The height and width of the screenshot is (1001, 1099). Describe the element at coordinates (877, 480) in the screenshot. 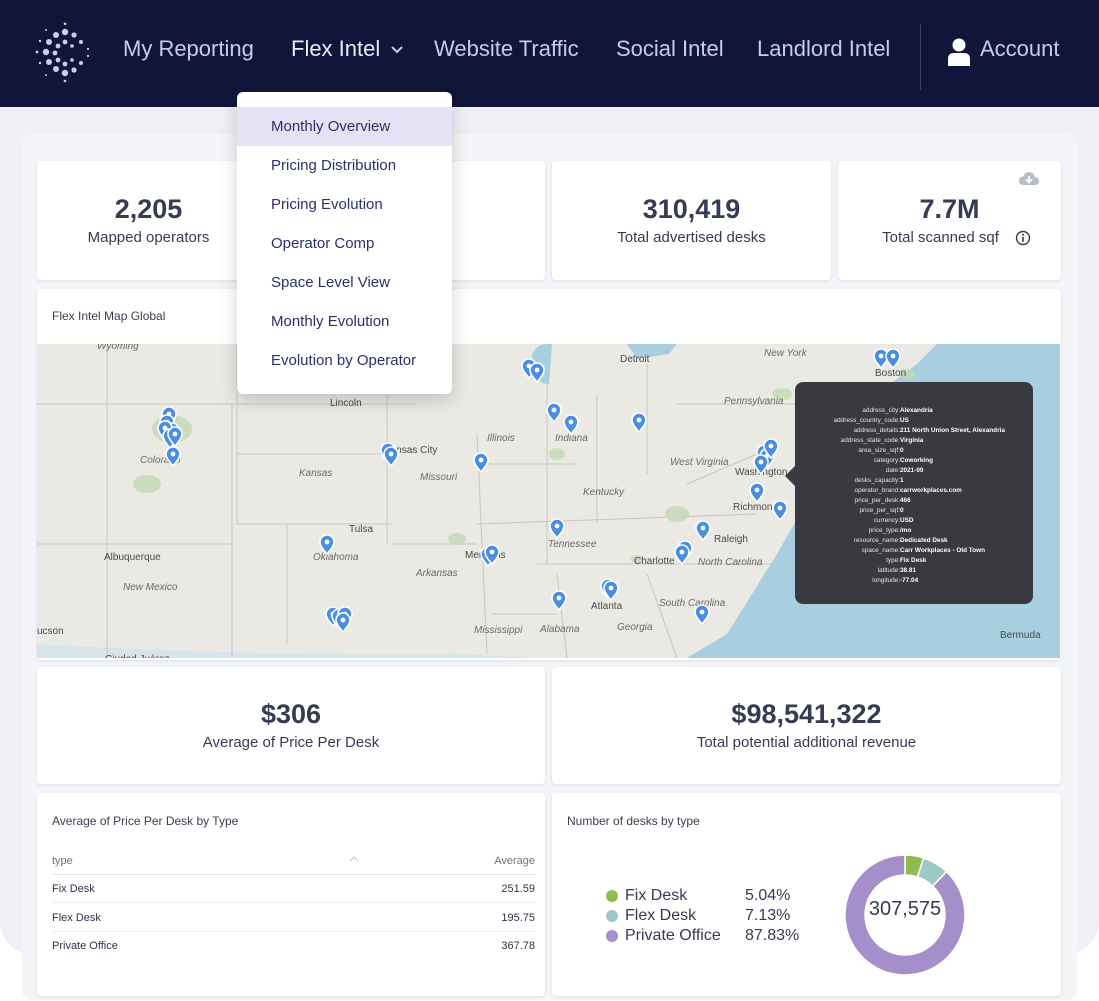

I see `tooltip-key: desks_capacity:` at that location.